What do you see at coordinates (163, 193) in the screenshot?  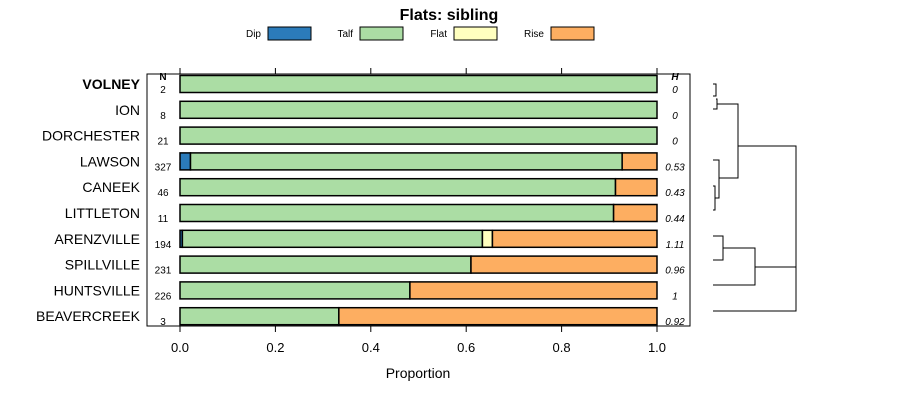 I see `n-value: 46` at bounding box center [163, 193].